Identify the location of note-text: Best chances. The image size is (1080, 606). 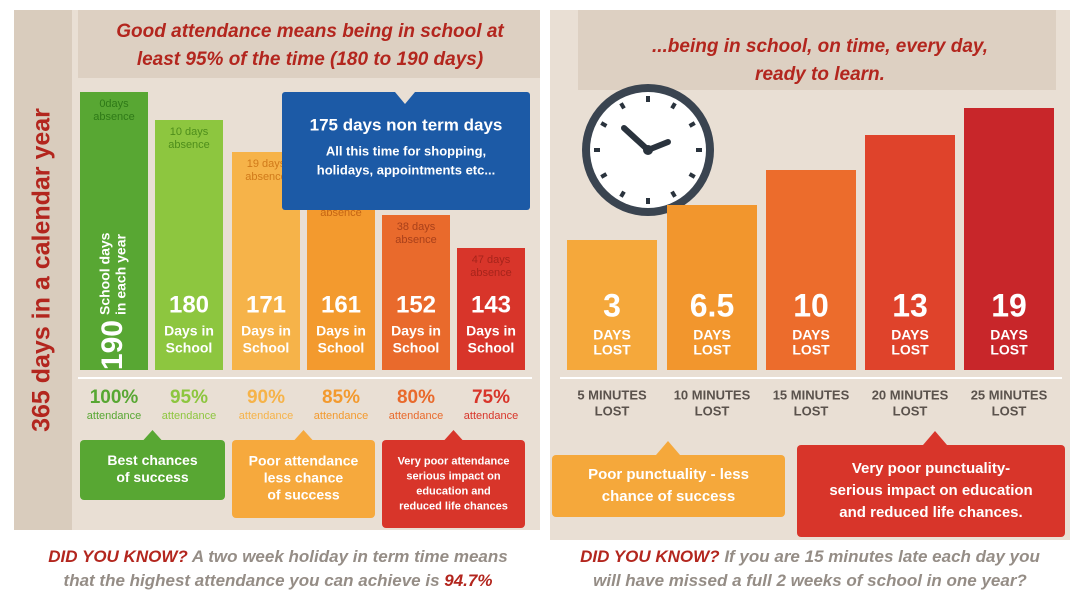
(152, 460).